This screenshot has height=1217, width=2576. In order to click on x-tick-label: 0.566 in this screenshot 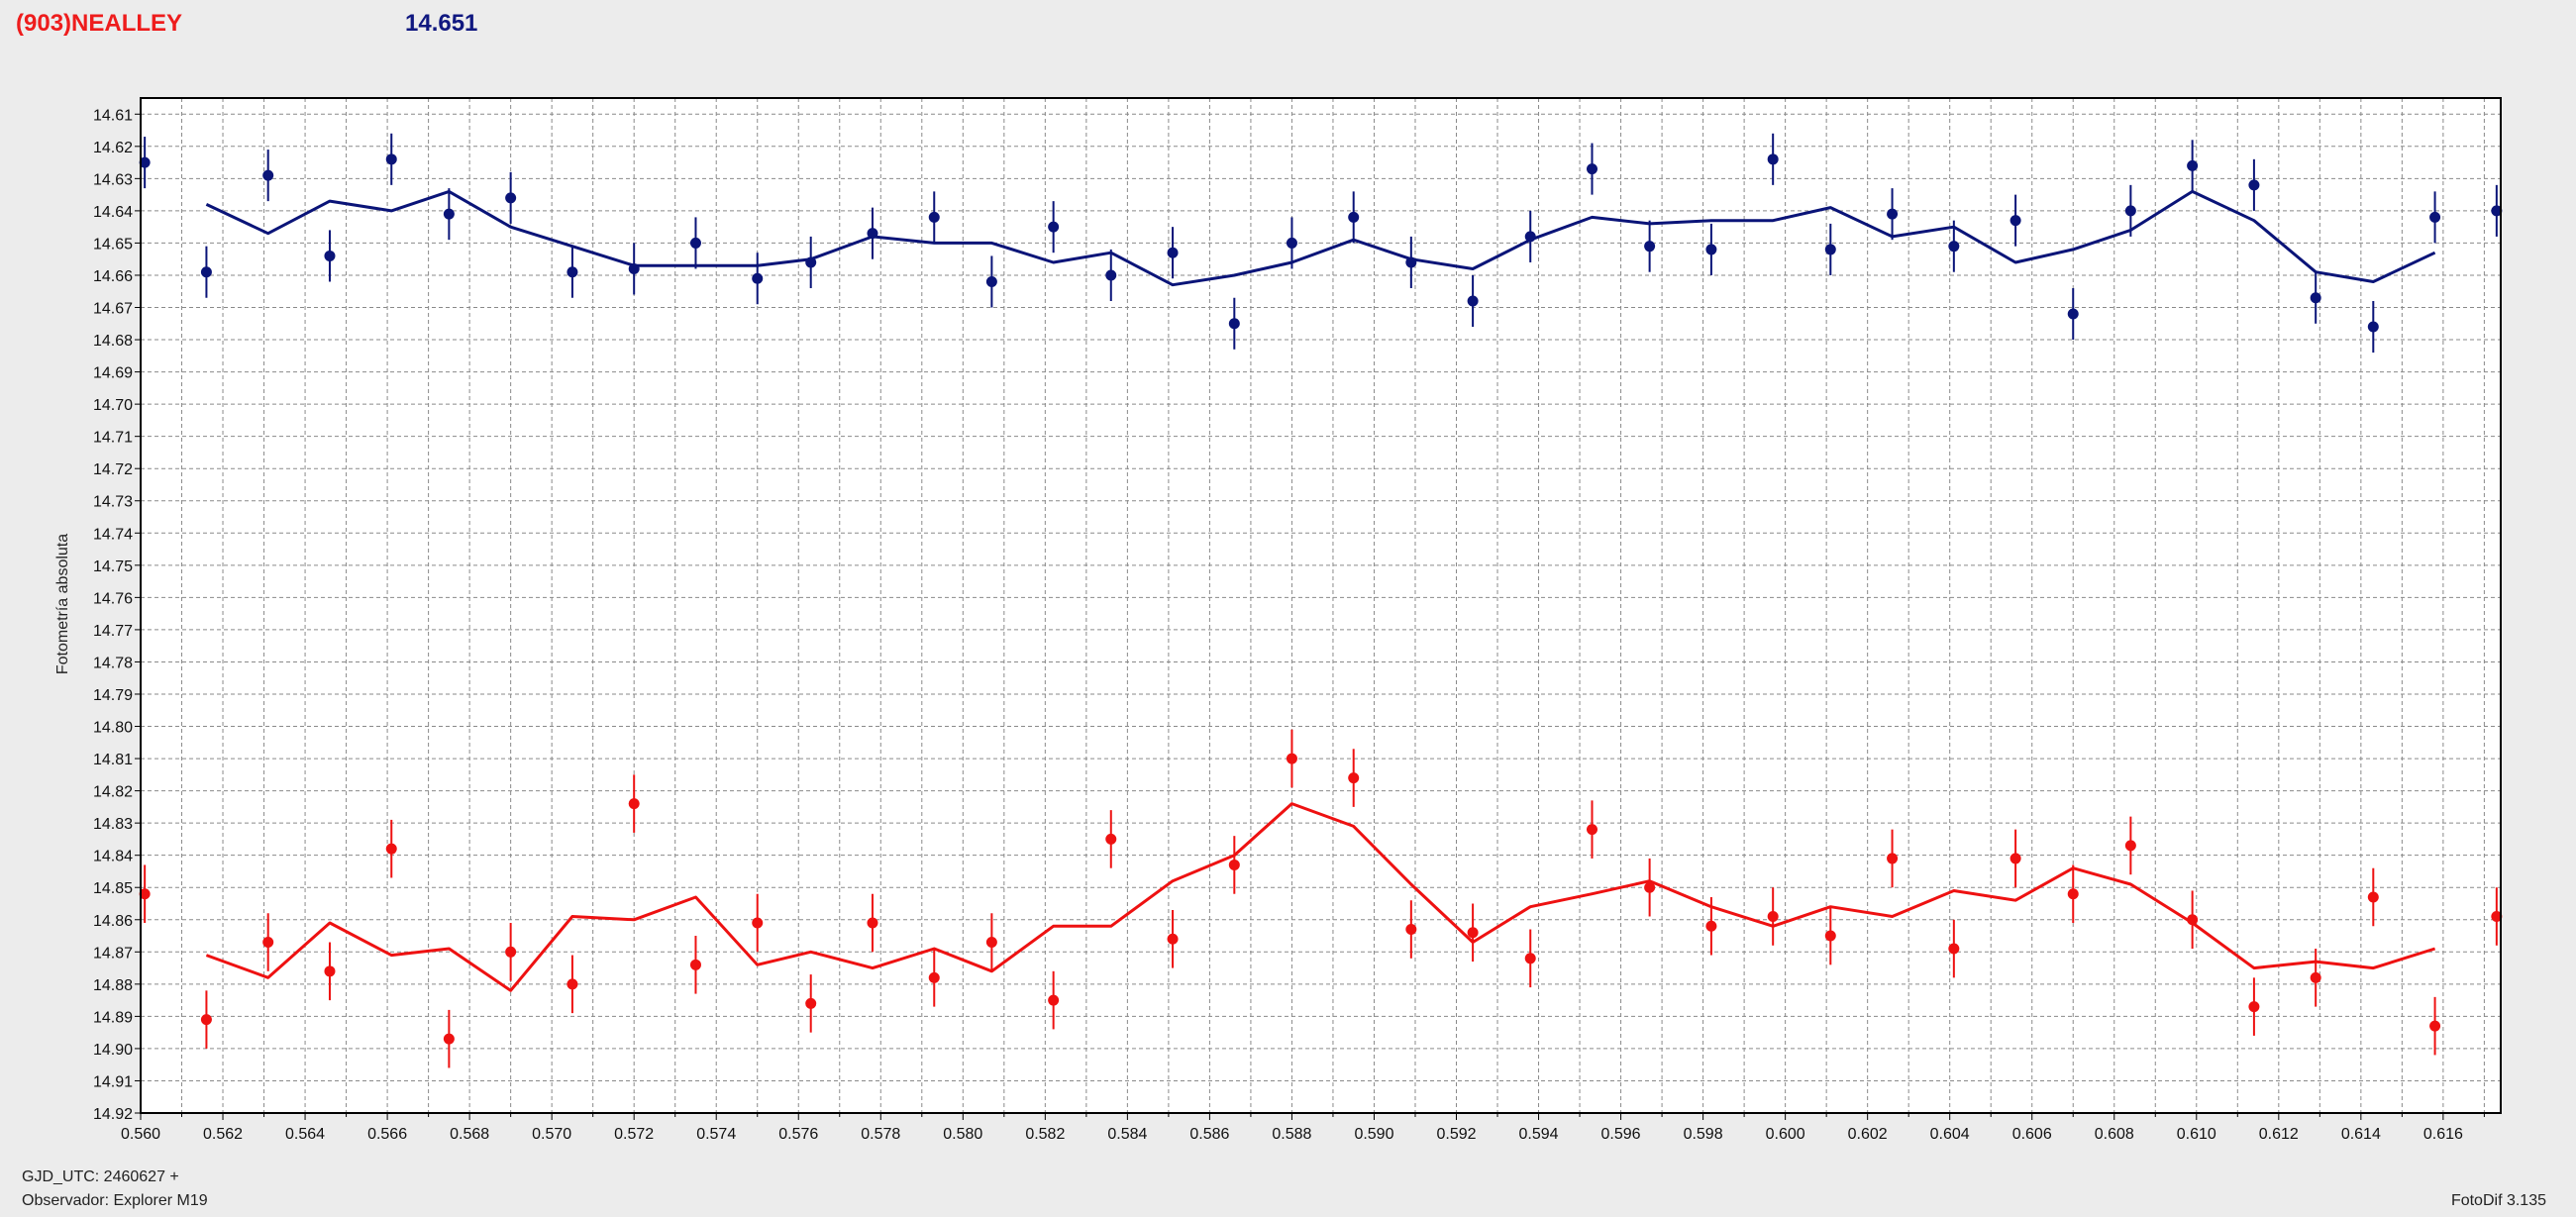, I will do `click(387, 1134)`.